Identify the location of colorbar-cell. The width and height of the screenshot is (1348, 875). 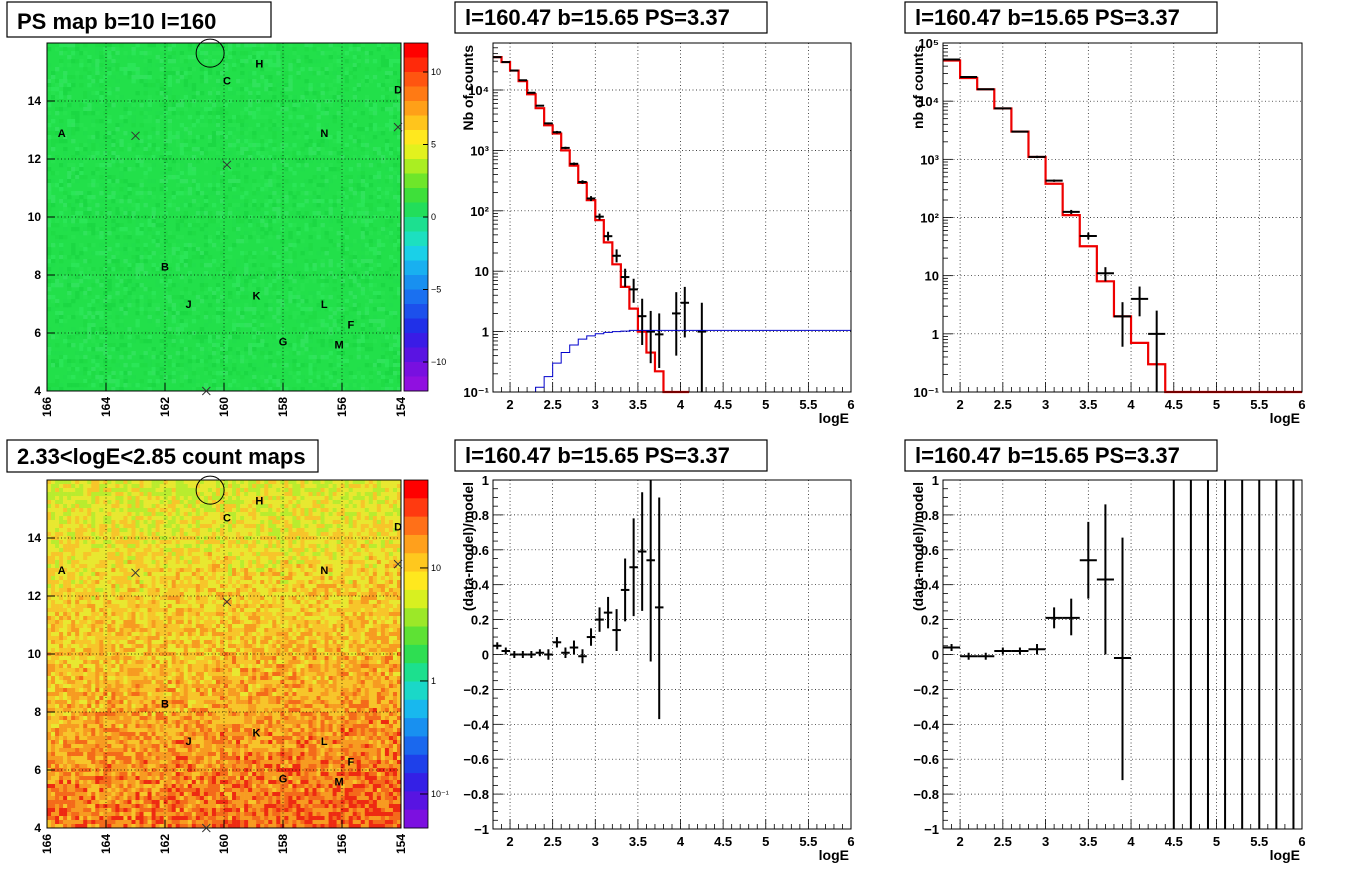
(416, 79).